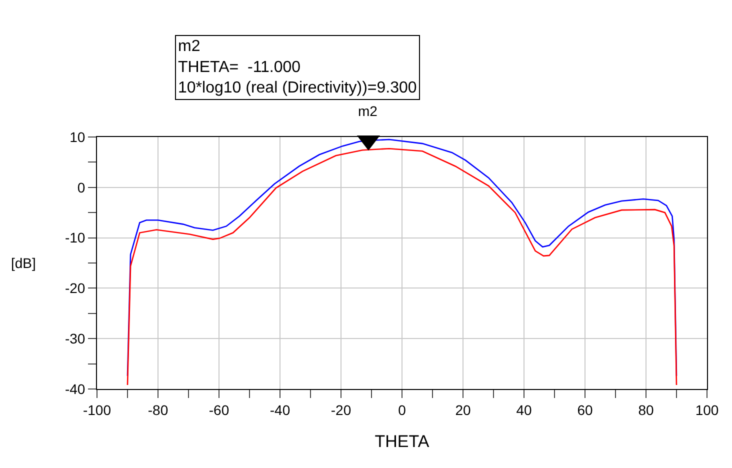 This screenshot has height=468, width=732. What do you see at coordinates (402, 442) in the screenshot?
I see `x-axis-title: THETA` at bounding box center [402, 442].